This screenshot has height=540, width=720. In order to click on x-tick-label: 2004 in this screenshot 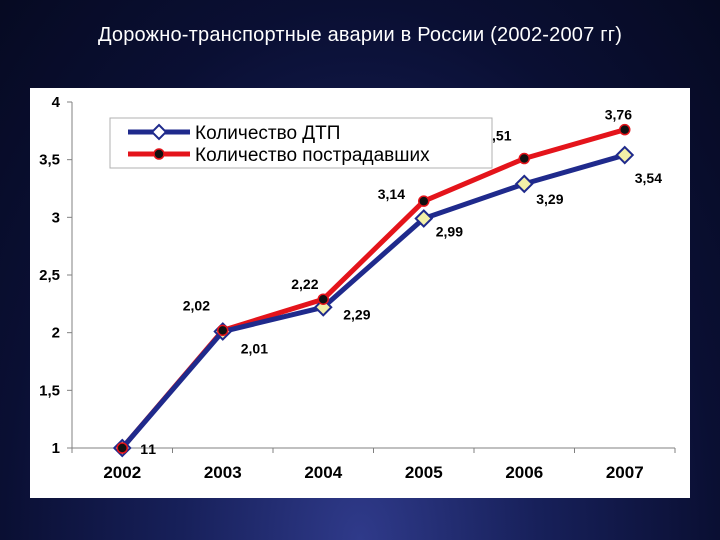, I will do `click(323, 472)`.